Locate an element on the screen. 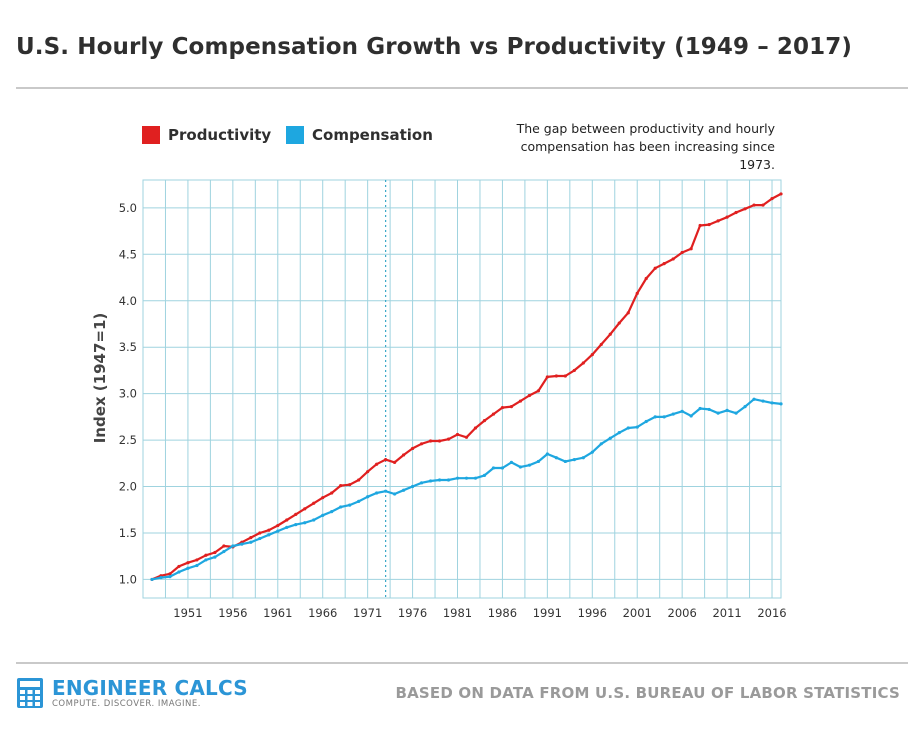 The image size is (924, 736). x-tick-label: 1966 is located at coordinates (322, 613).